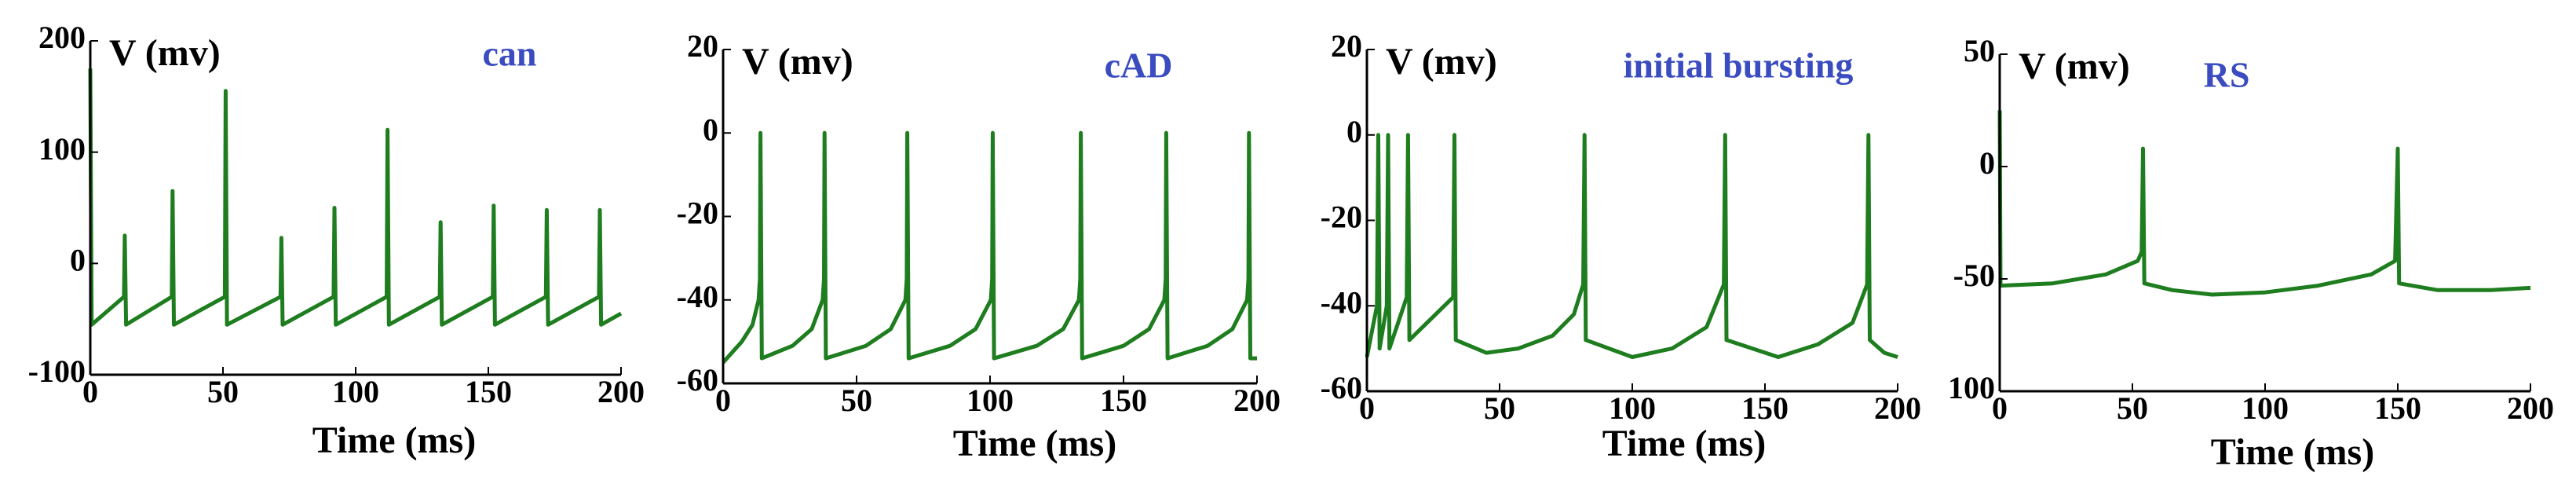 The image size is (2576, 491). Describe the element at coordinates (2227, 75) in the screenshot. I see `panel-title: RS` at that location.